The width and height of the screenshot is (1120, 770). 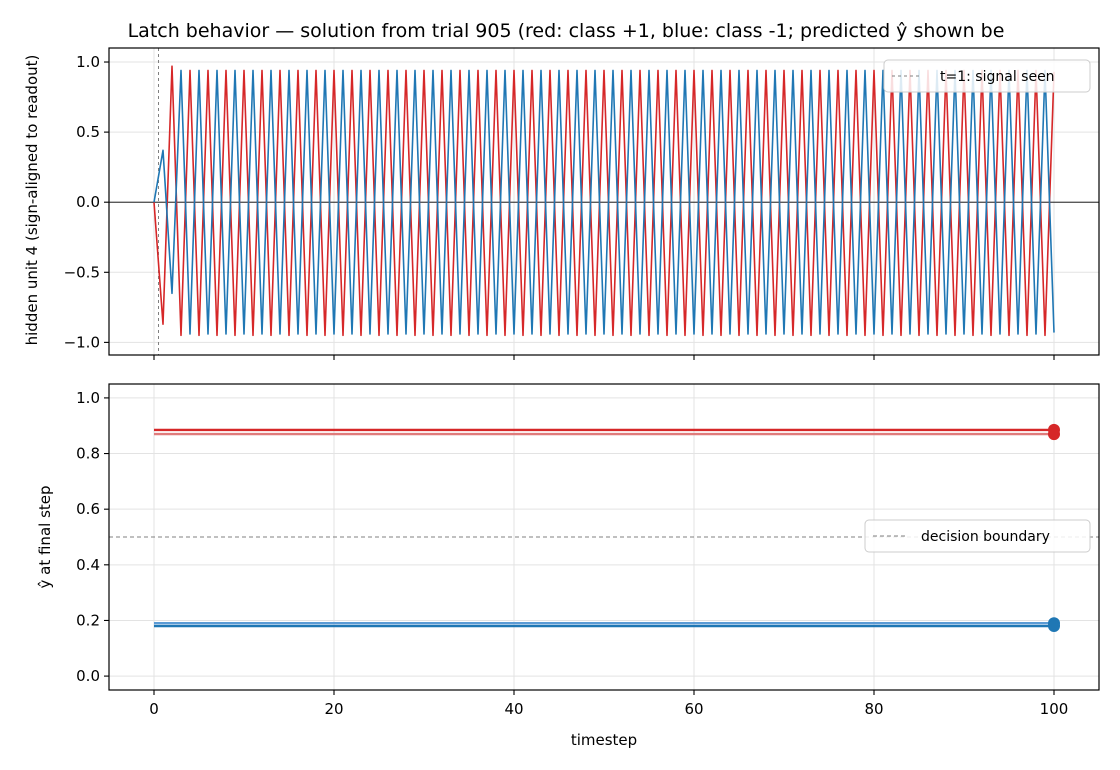 I want to click on y-tick-label: 0.8, so click(x=88, y=454).